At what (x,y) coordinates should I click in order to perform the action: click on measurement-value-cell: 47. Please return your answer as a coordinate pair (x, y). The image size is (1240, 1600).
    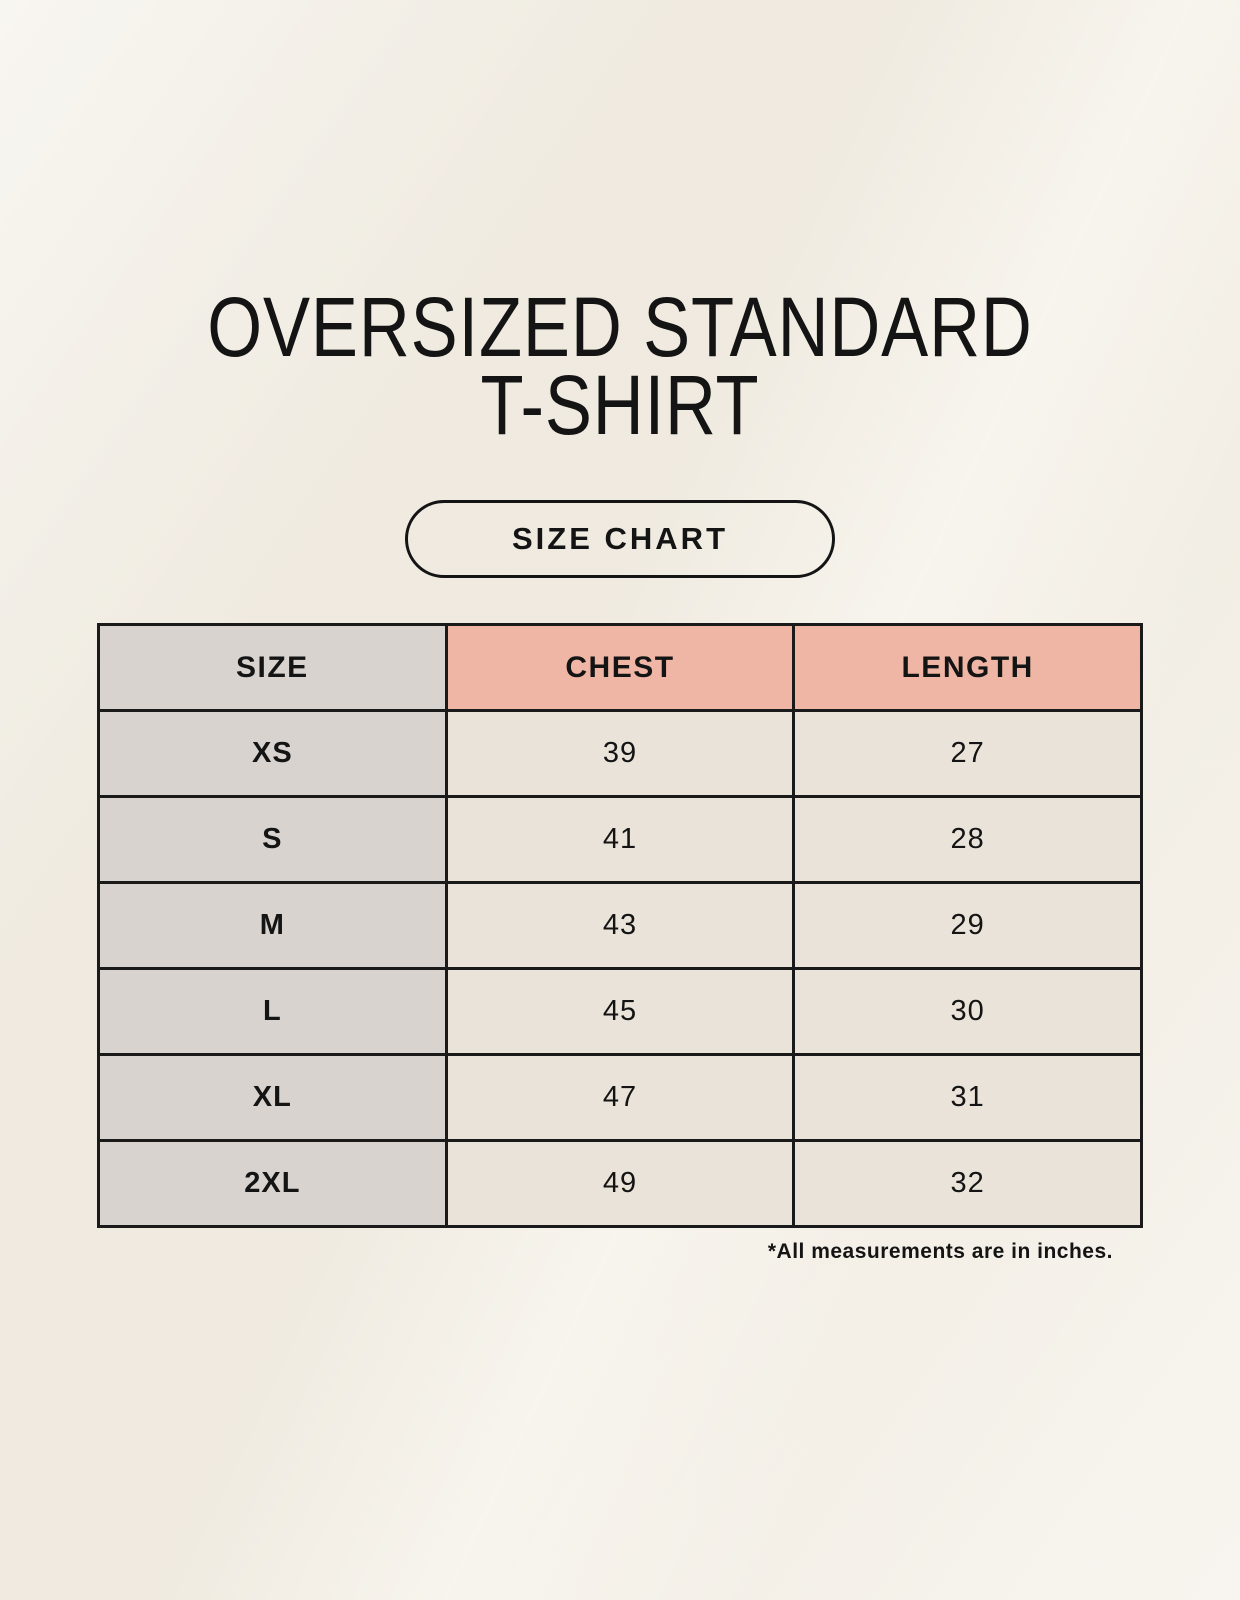
    Looking at the image, I should click on (620, 1097).